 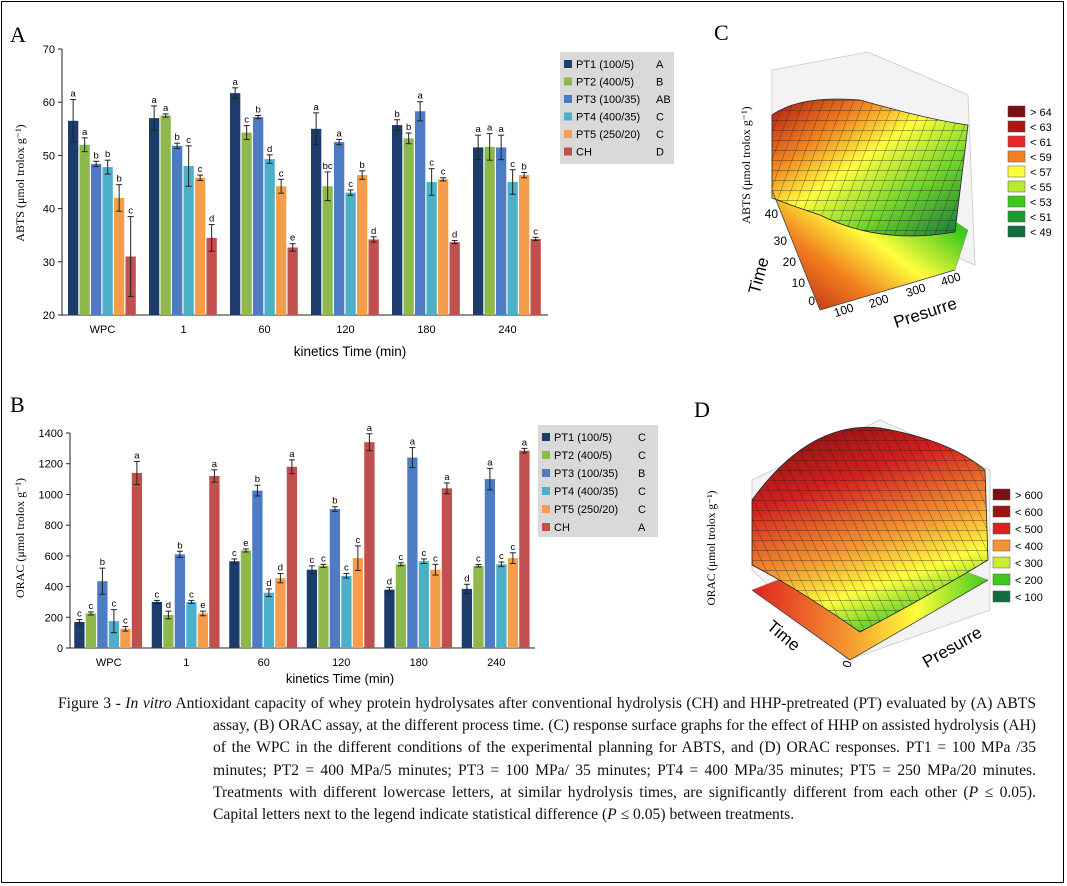 What do you see at coordinates (20, 182) in the screenshot?
I see `chart-abts-ylabel: ABTS (μmol trolox g⁻¹)` at bounding box center [20, 182].